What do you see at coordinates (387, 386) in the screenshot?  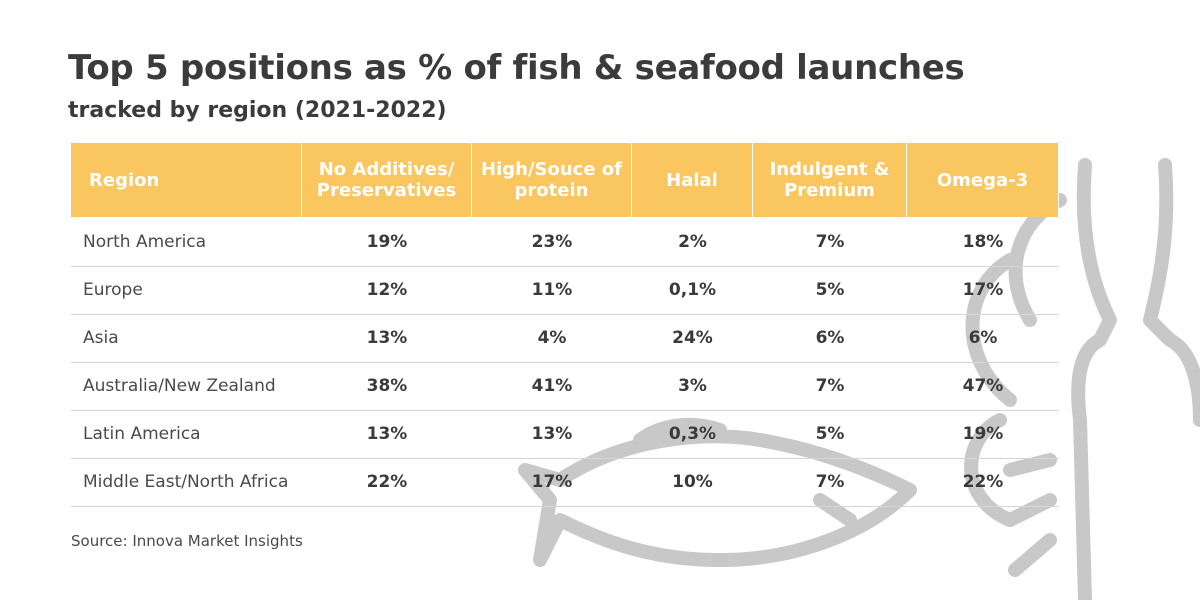 I see `cell-value: 38%` at bounding box center [387, 386].